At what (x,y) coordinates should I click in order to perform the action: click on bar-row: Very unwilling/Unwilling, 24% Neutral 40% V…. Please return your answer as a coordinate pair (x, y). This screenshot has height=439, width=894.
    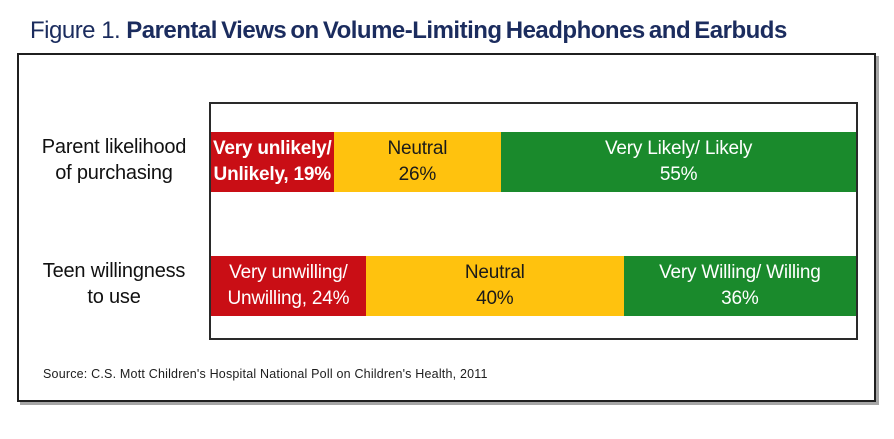
    Looking at the image, I should click on (533, 286).